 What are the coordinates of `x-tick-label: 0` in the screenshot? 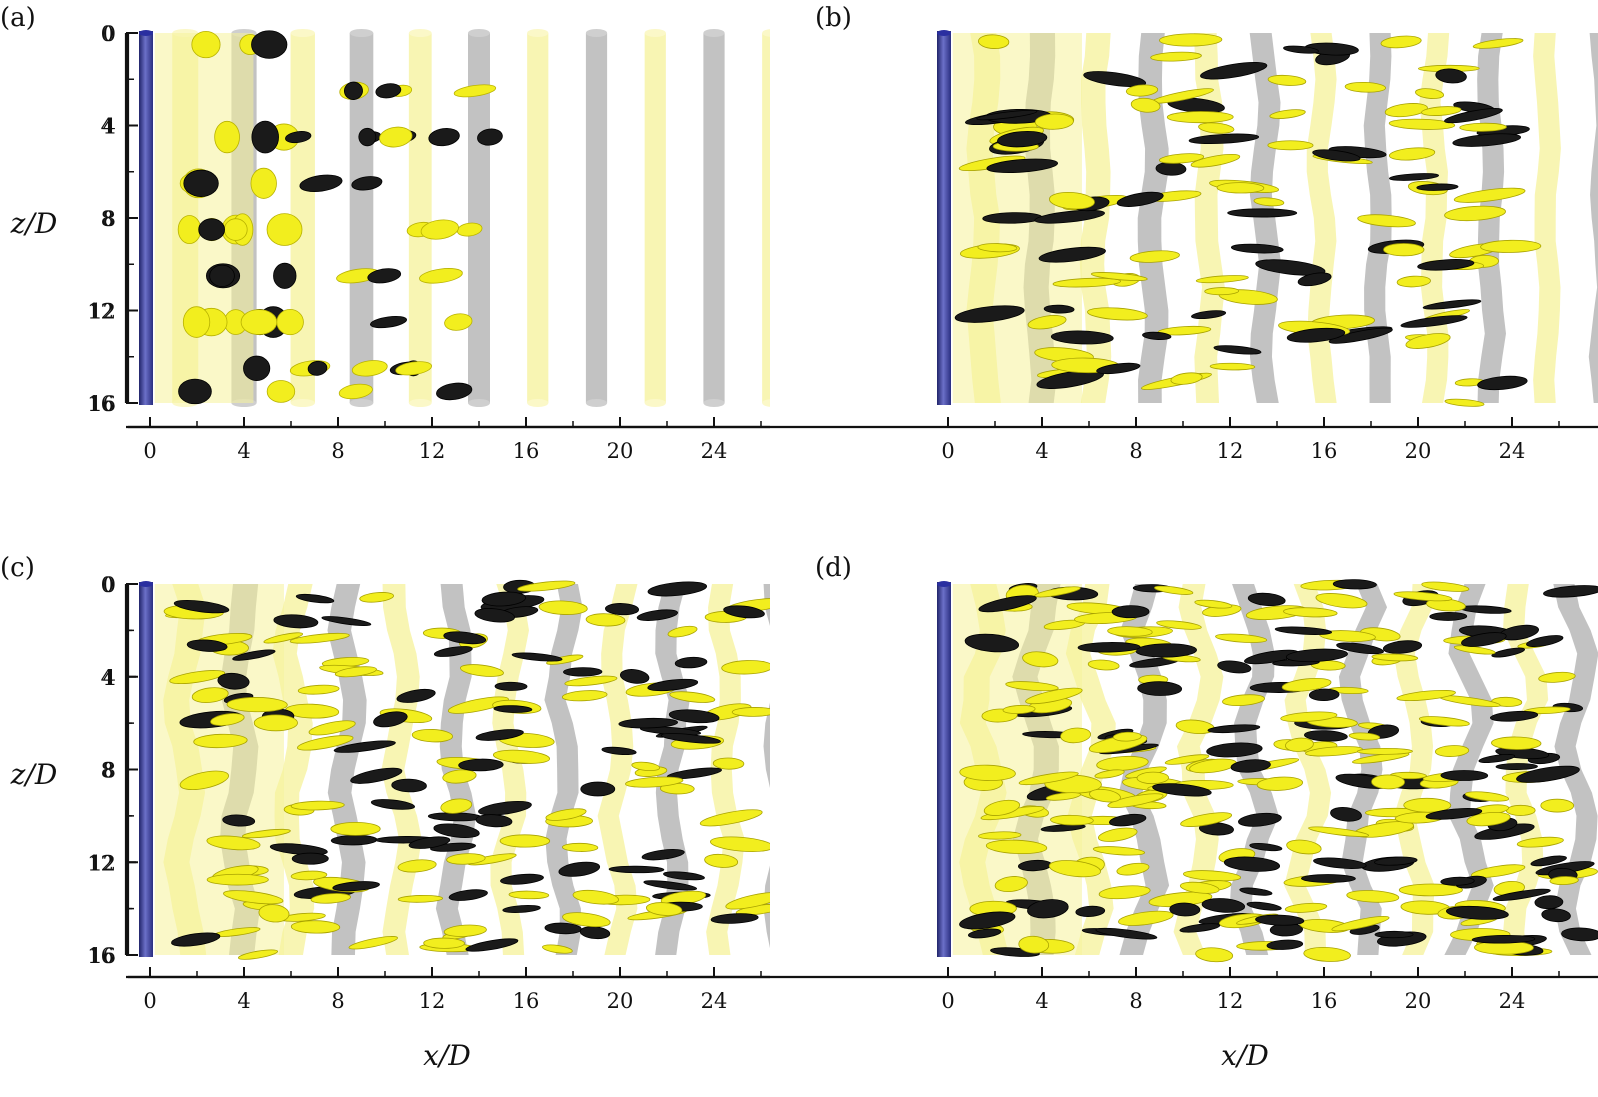 It's located at (947, 1001).